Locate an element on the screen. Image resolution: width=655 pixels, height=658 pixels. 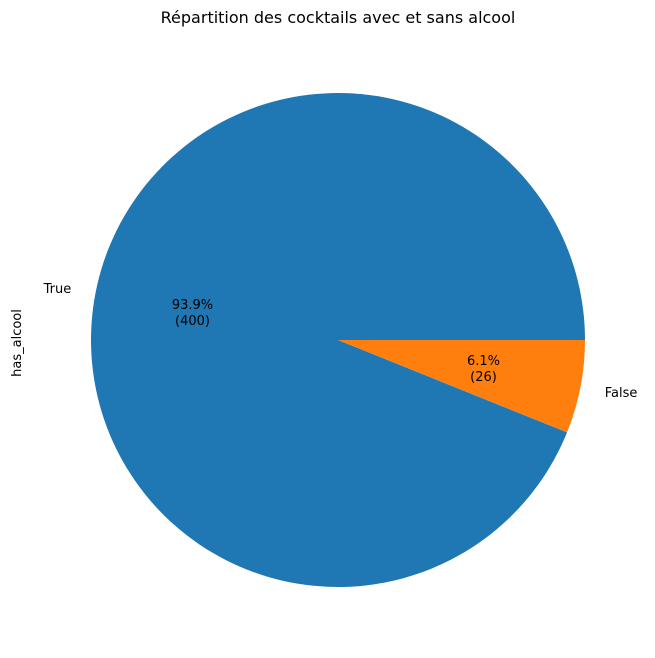
pie-slice-false is located at coordinates (461, 386).